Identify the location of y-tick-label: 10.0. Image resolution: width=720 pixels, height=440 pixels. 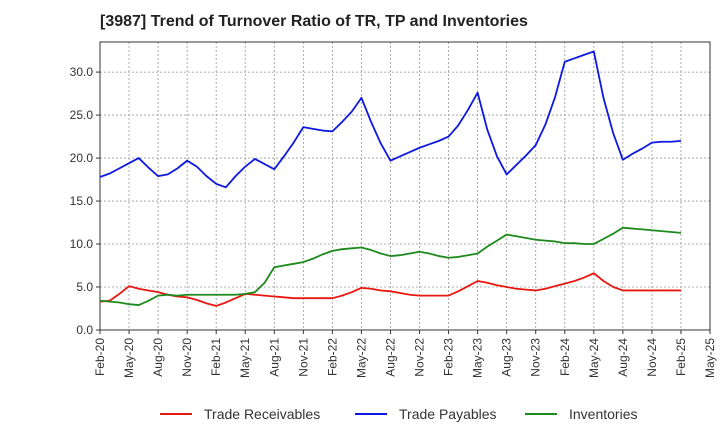
(82, 244).